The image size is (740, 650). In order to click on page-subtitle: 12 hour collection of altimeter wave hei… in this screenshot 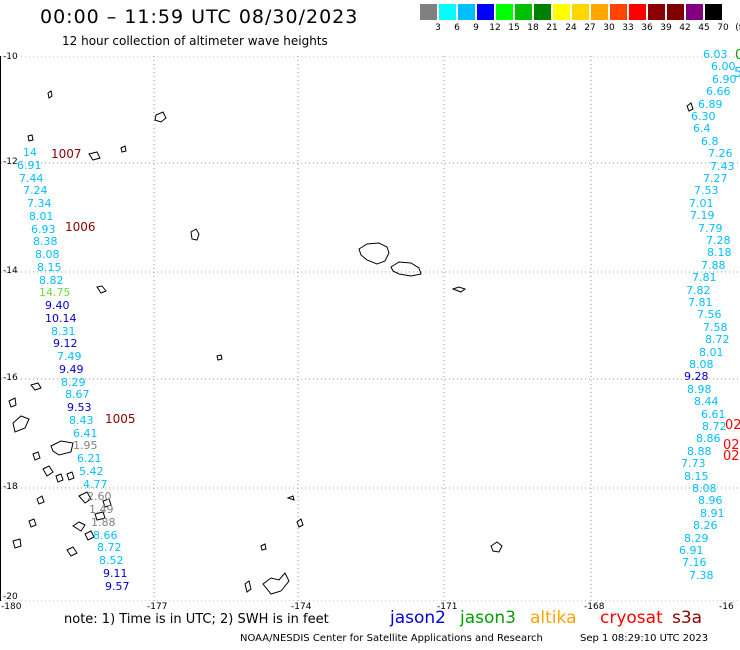, I will do `click(195, 41)`.